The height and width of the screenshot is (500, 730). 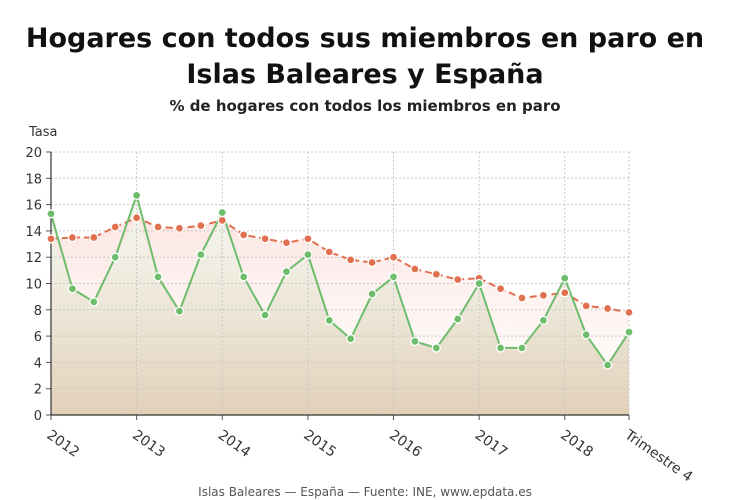 What do you see at coordinates (38, 416) in the screenshot?
I see `y-tick-label: 0` at bounding box center [38, 416].